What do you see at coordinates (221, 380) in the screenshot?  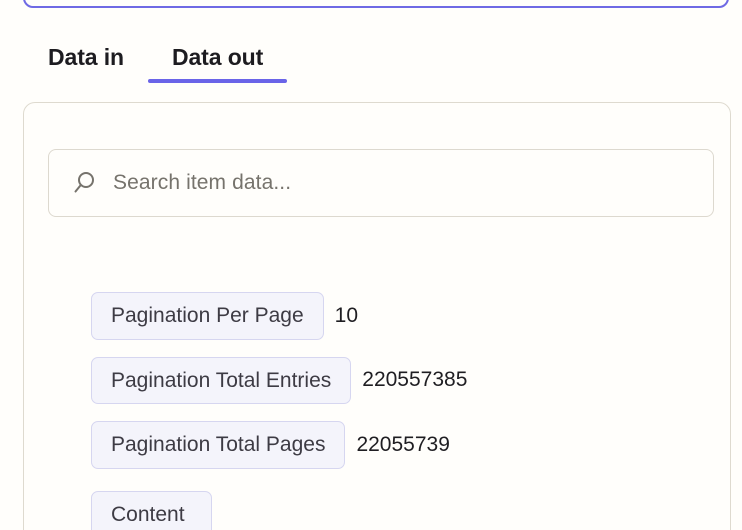 I see `data-key-chip: Pagination Total Entries` at bounding box center [221, 380].